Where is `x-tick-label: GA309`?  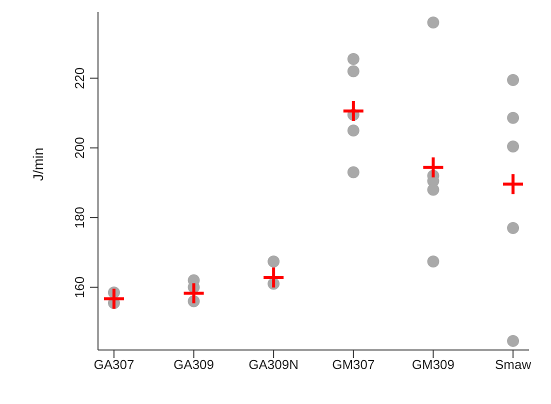
x-tick-label: GA309 is located at coordinates (194, 364).